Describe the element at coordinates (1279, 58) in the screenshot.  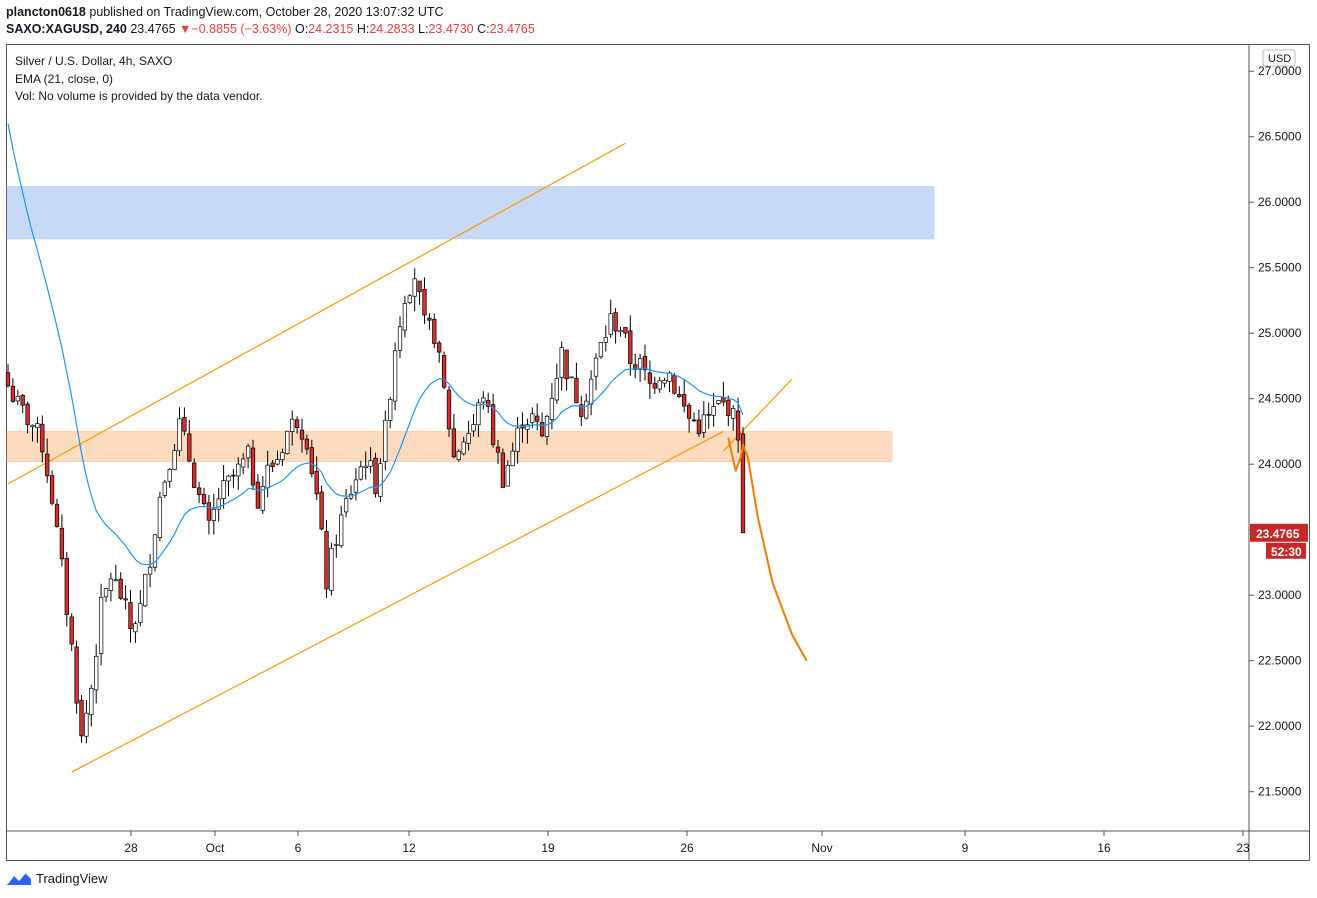
I see `currency-badge` at that location.